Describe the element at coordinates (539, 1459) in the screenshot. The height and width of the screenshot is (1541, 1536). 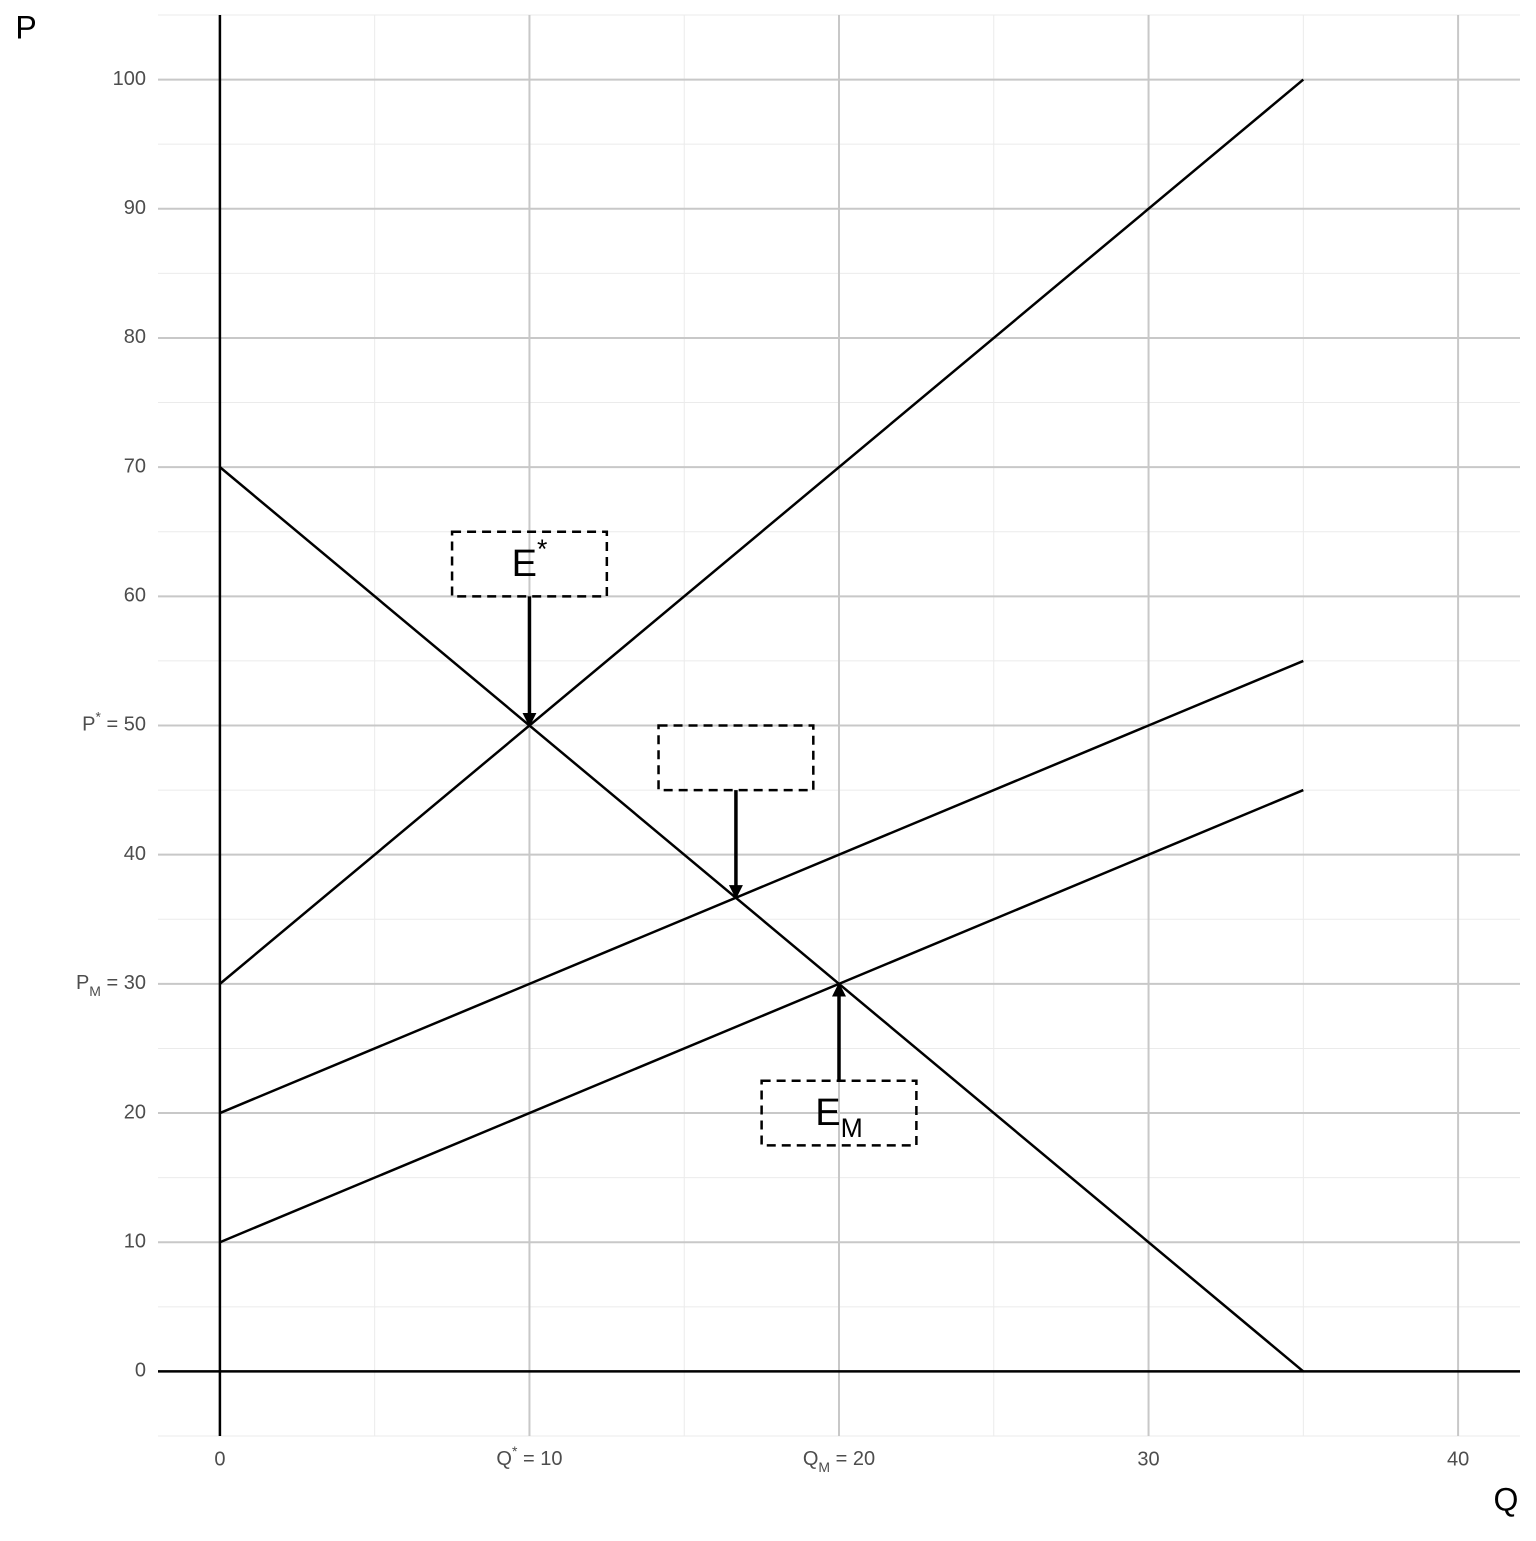
I see `label-part: = 10` at that location.